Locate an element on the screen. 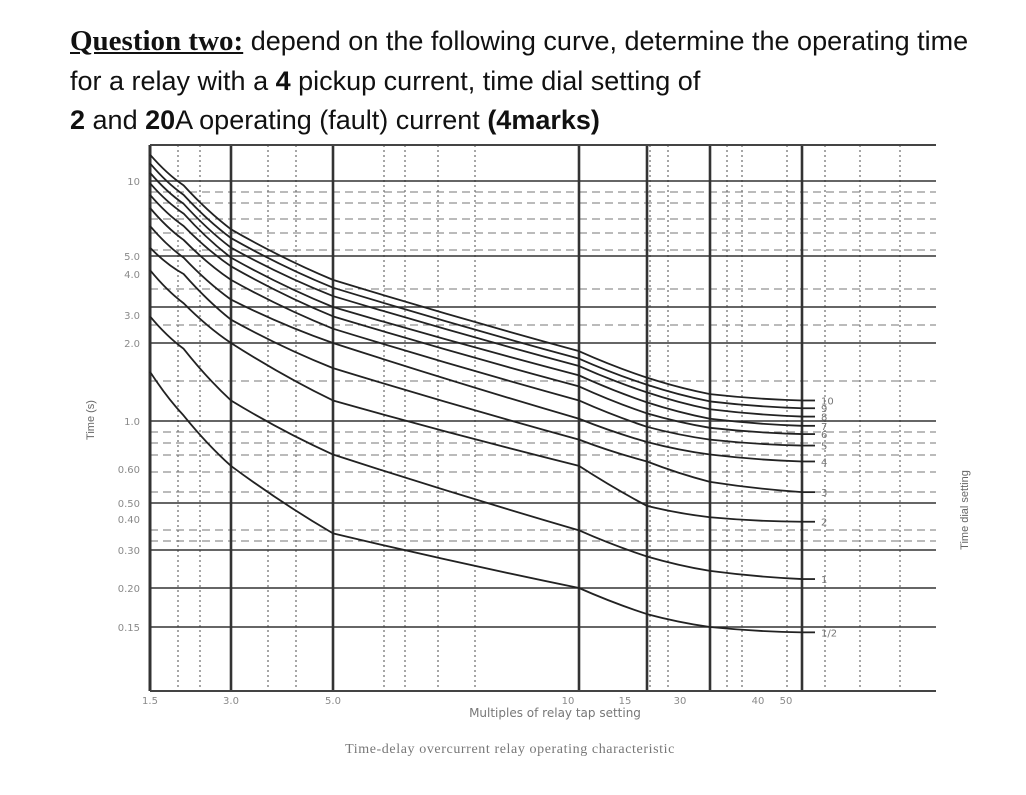 This screenshot has width=1026, height=795. tds-value: 2 is located at coordinates (78, 120).